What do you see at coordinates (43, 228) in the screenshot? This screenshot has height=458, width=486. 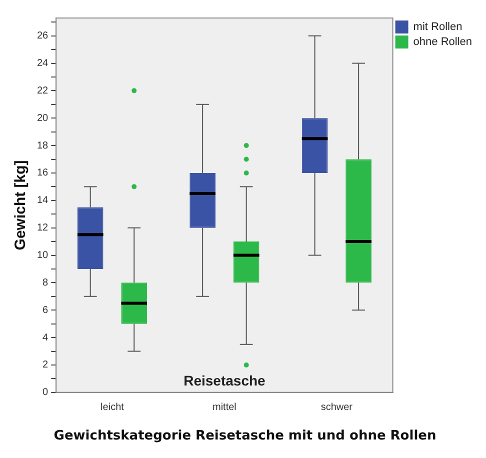 I see `y-tick-label: 12` at bounding box center [43, 228].